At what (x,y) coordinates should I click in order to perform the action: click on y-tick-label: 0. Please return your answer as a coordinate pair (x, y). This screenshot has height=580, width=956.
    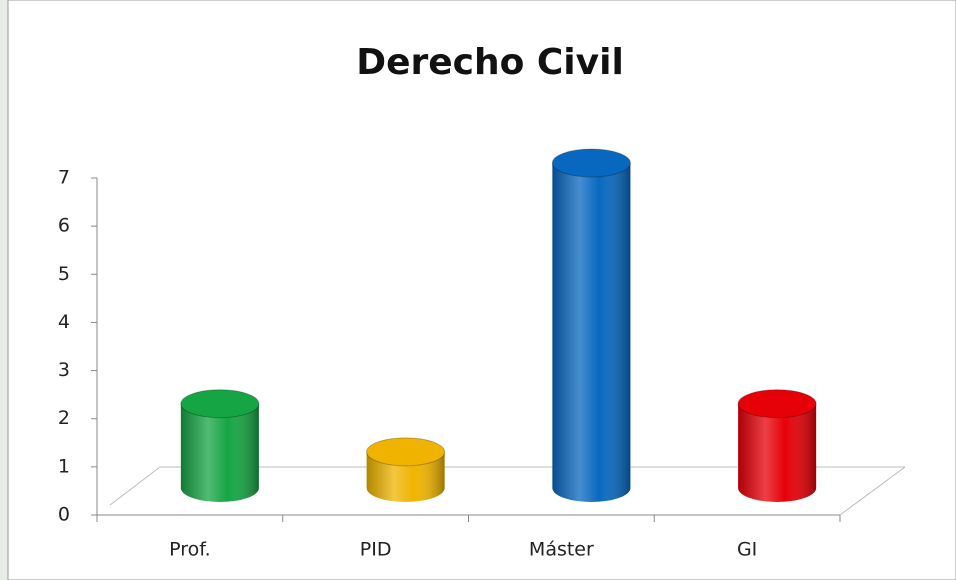
    Looking at the image, I should click on (64, 515).